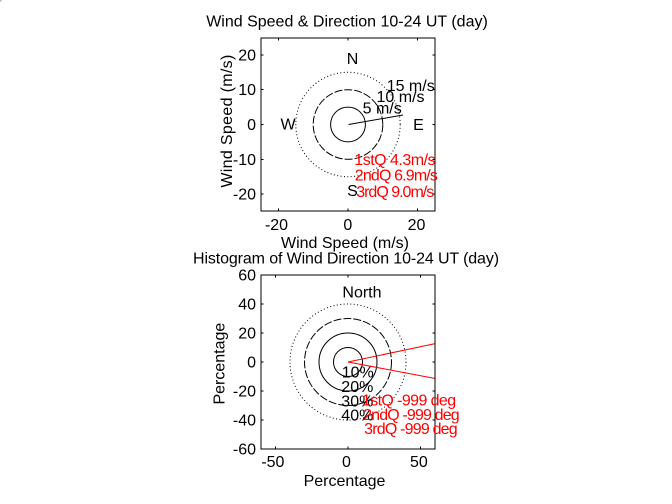  What do you see at coordinates (410, 429) in the screenshot?
I see `svg-text: 3rdQ -999 deg` at bounding box center [410, 429].